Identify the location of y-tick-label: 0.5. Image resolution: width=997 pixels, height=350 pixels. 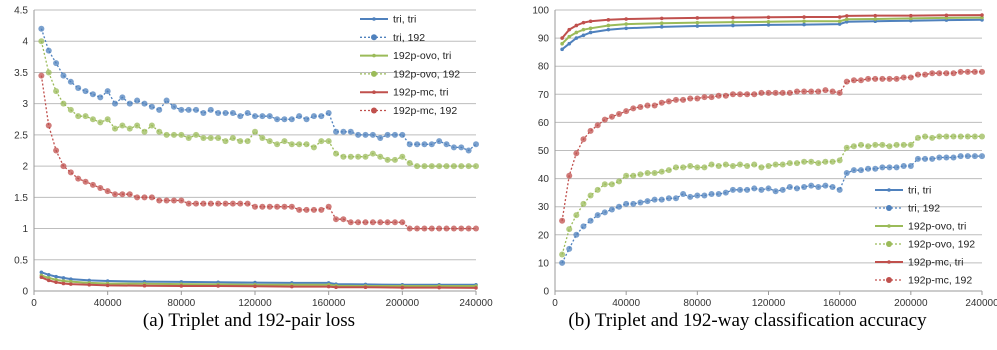
(21, 260).